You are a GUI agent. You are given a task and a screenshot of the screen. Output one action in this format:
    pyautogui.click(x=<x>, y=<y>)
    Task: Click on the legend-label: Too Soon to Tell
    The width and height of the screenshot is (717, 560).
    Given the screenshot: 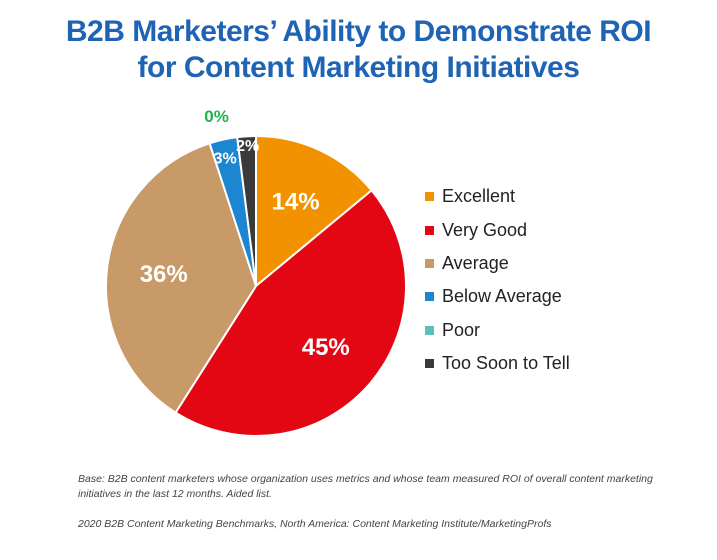 What is the action you would take?
    pyautogui.click(x=506, y=363)
    